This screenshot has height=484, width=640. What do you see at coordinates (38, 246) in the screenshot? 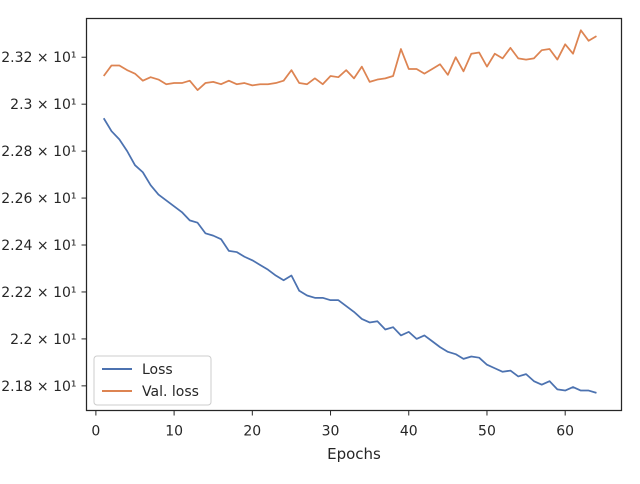
I see `y-tick-label: 2.24 × 10¹` at bounding box center [38, 246].